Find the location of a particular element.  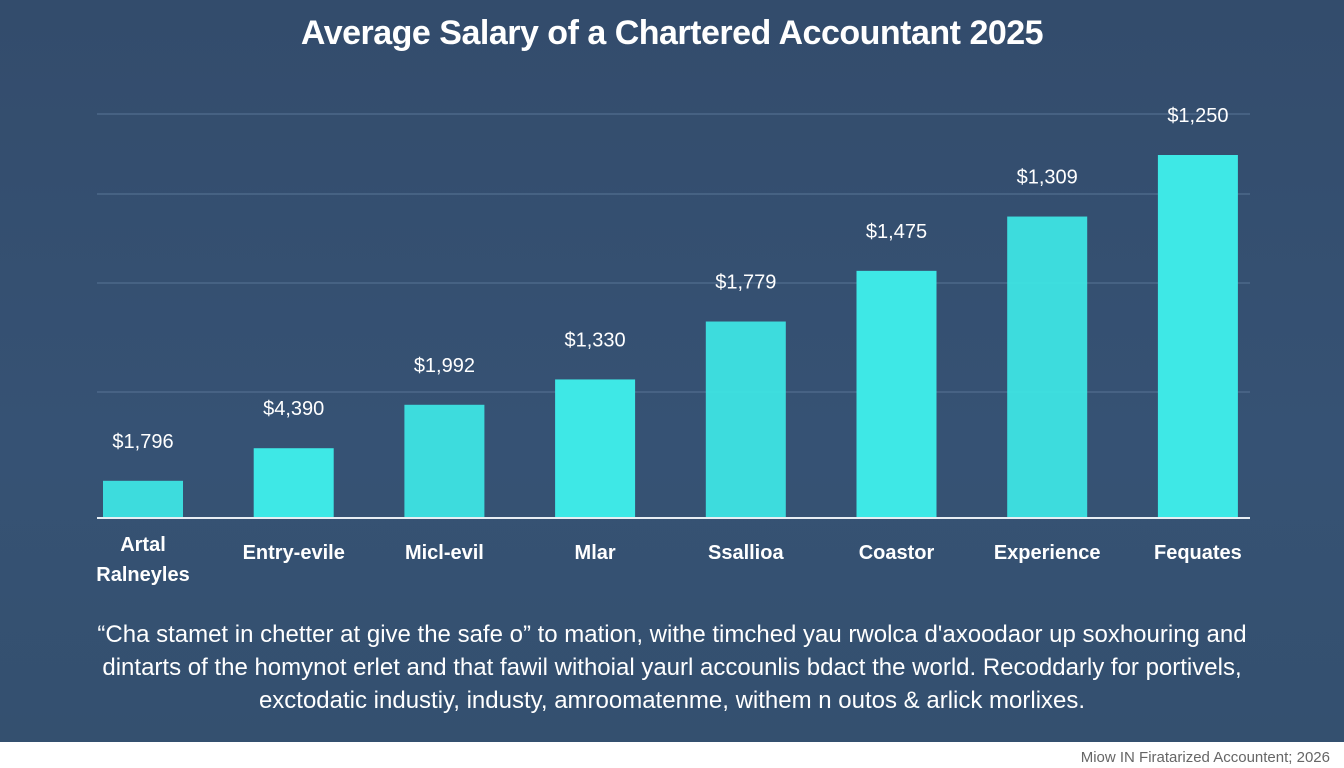

category-label: Entry-evile is located at coordinates (294, 553).